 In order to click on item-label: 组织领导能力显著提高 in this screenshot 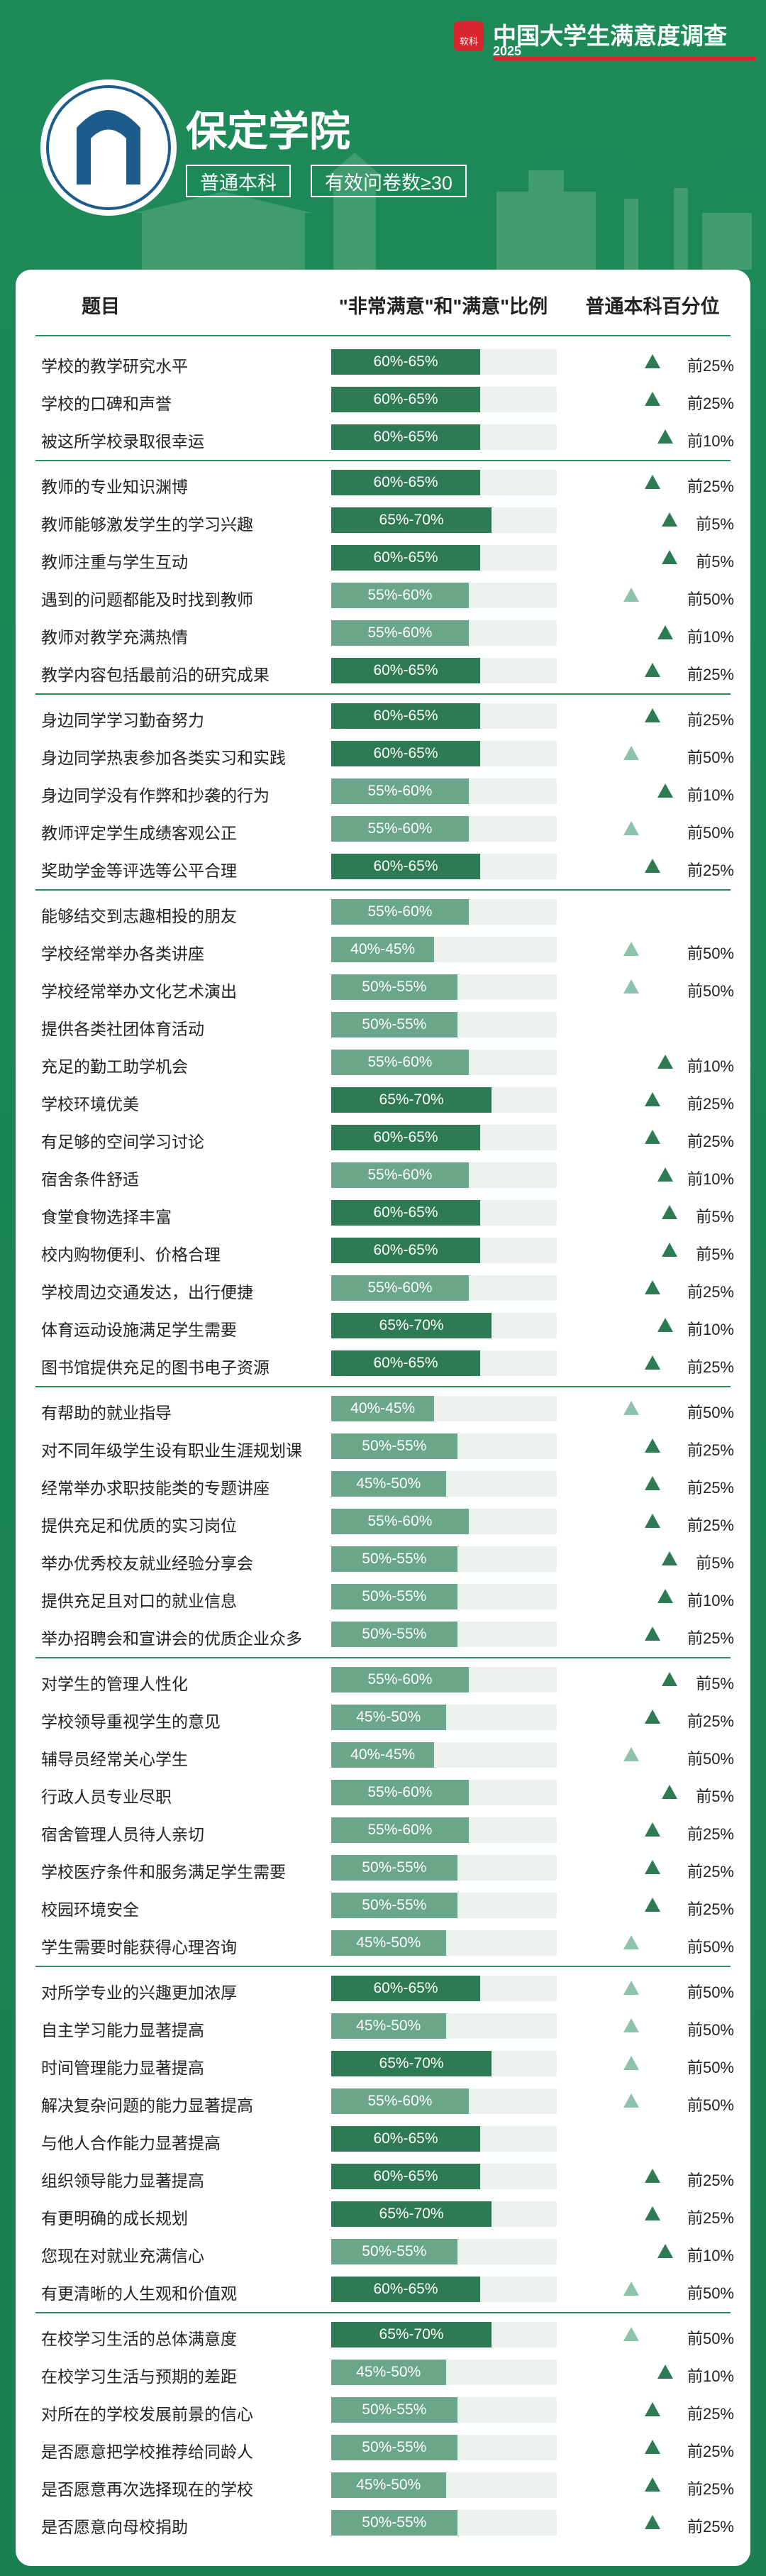, I will do `click(122, 2181)`.